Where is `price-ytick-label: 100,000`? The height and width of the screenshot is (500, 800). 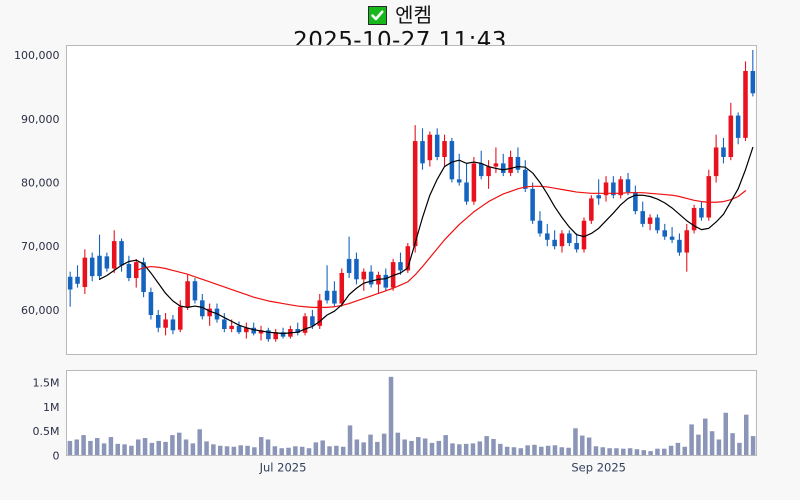
price-ytick-label: 100,000 is located at coordinates (37, 55).